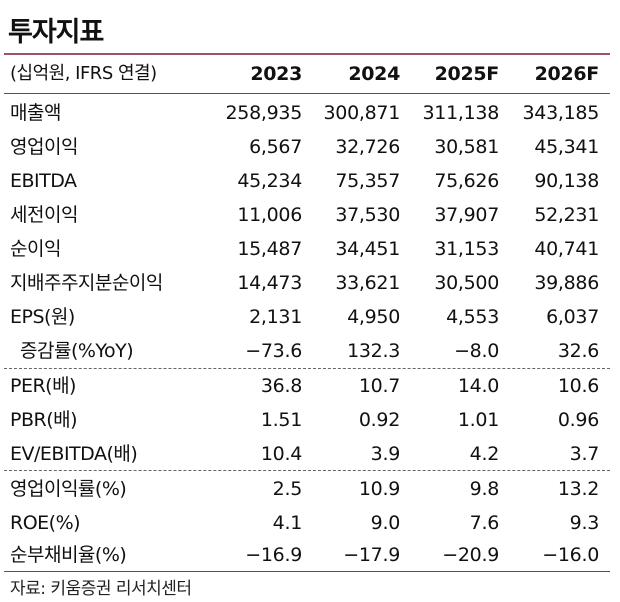  I want to click on cell-2026f: 52,231, so click(566, 215).